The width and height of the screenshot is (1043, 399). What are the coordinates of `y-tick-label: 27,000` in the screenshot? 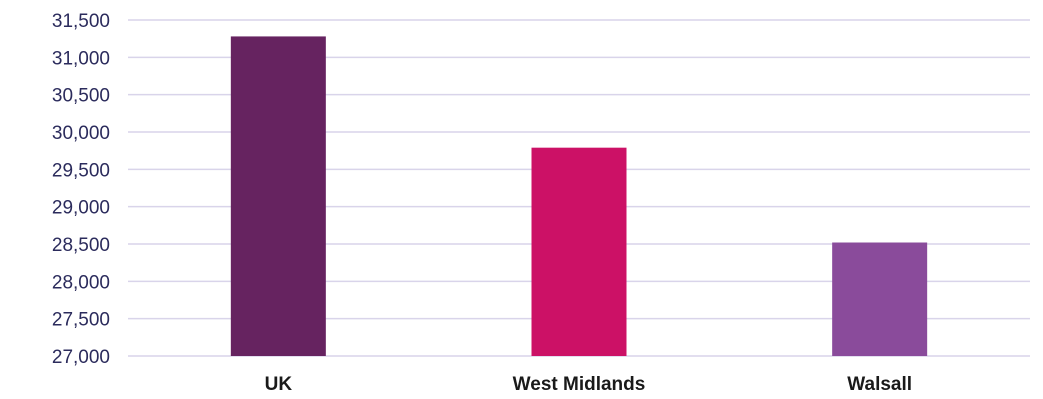 It's located at (81, 357).